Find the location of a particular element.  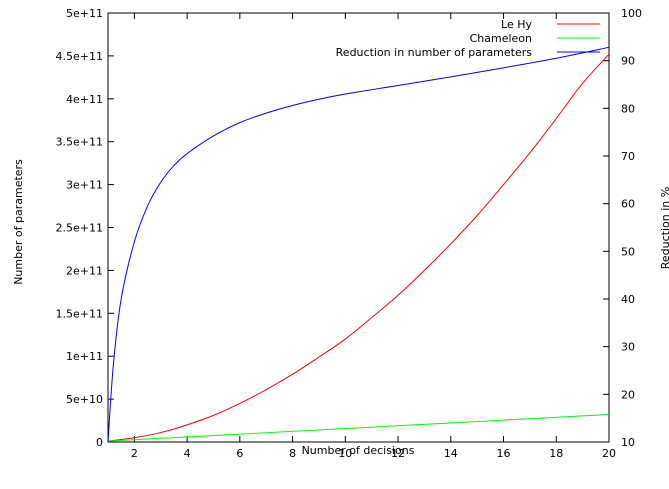

y-tick-label: 0 is located at coordinates (99, 442).